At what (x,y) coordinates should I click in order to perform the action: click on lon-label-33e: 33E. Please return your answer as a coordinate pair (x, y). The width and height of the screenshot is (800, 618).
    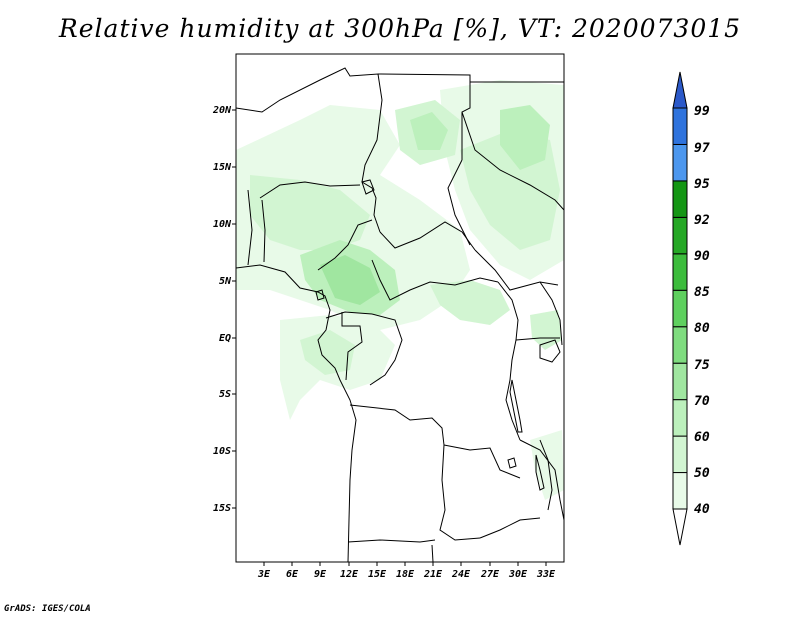
    Looking at the image, I should click on (546, 574).